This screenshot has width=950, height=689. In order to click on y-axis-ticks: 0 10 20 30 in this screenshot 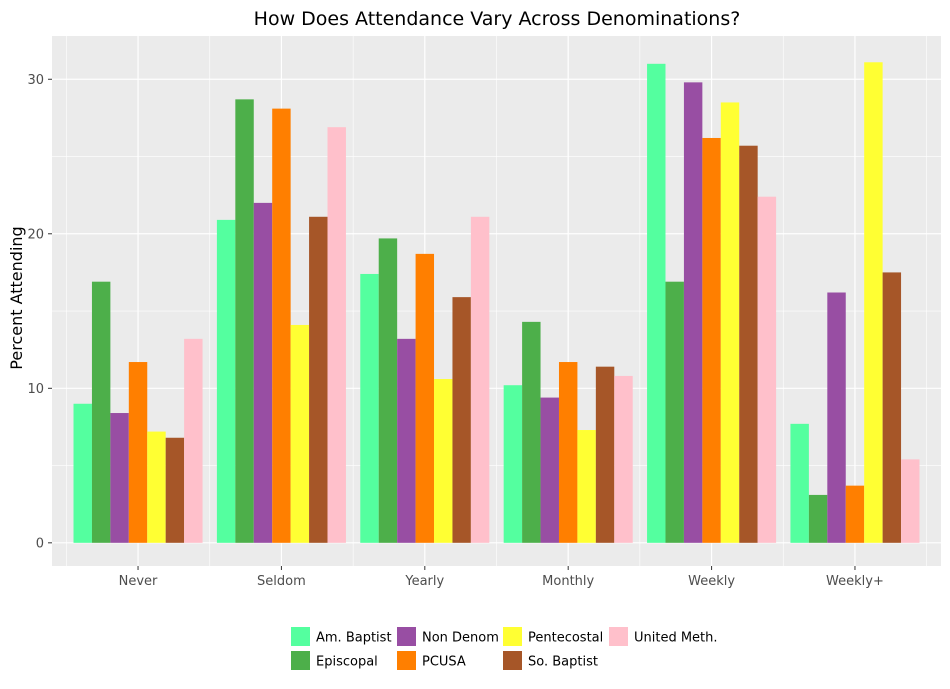, I will do `click(39, 312)`.